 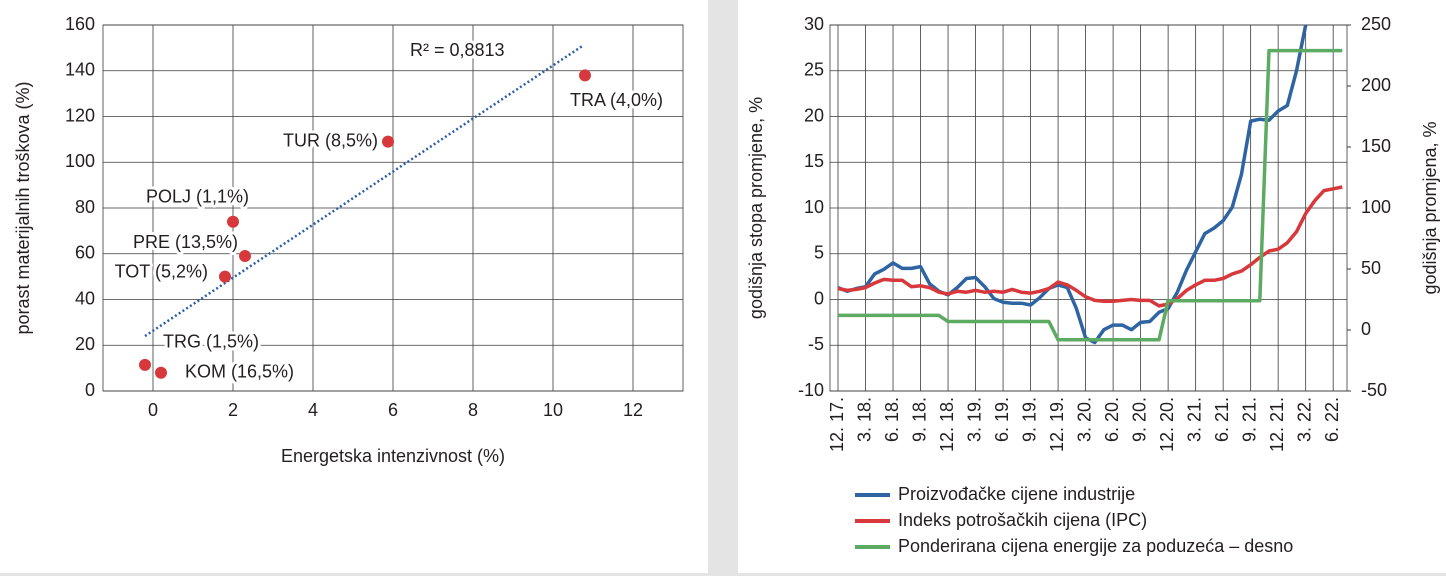 What do you see at coordinates (1222, 419) in the screenshot?
I see `x-tick-label: 6. 21.` at bounding box center [1222, 419].